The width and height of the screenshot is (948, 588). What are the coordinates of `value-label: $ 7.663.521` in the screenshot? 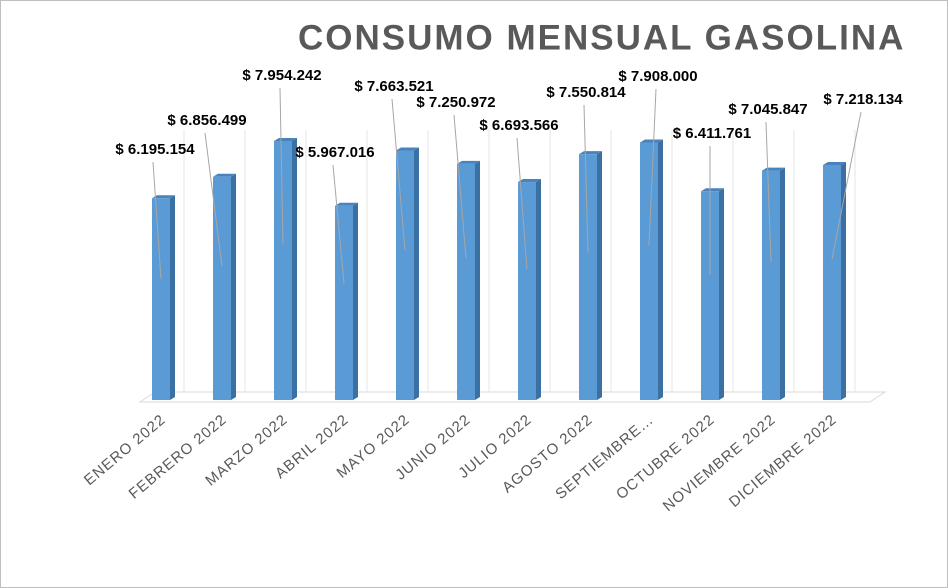 It's located at (393, 86).